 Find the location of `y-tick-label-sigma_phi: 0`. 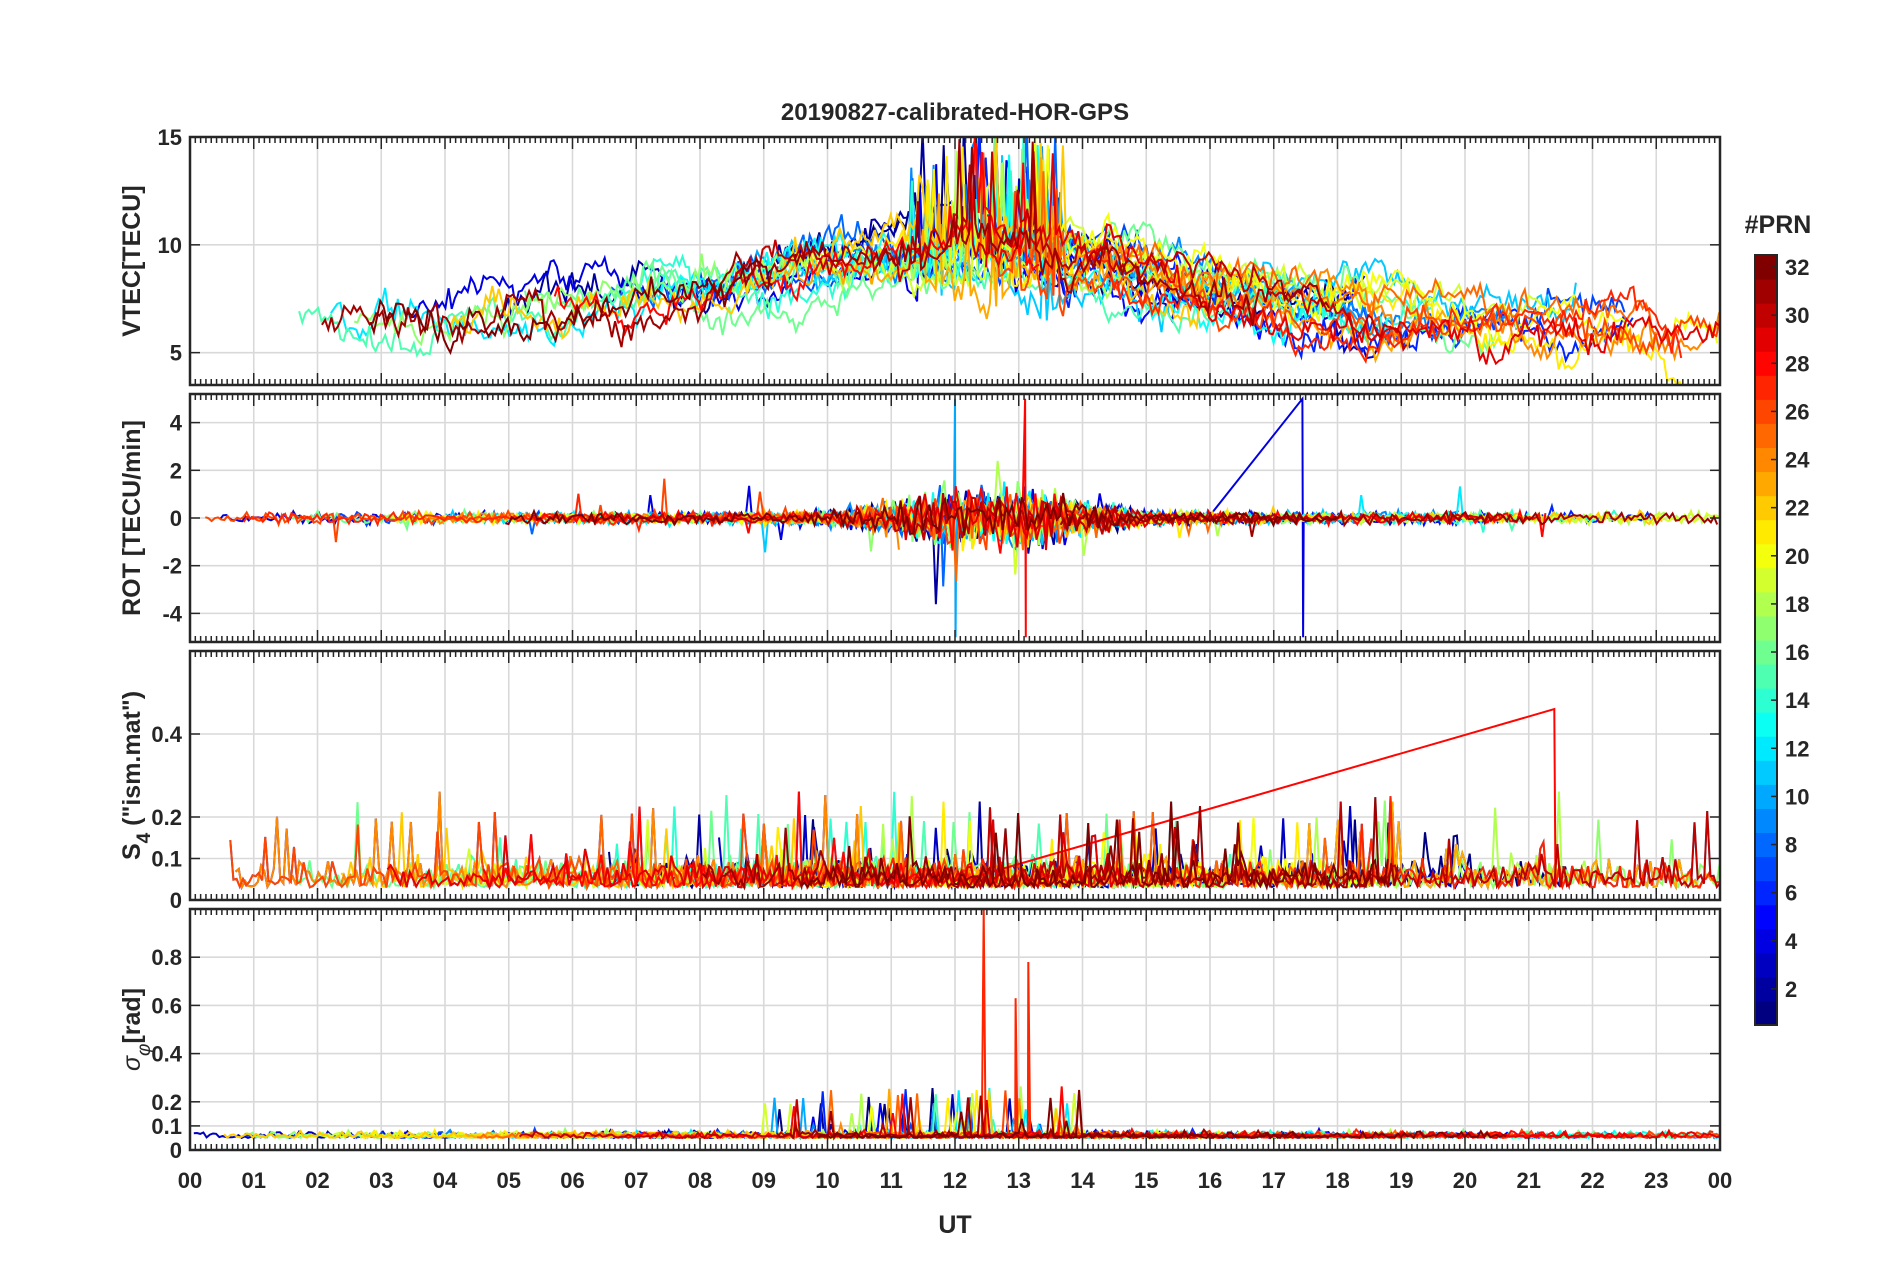

y-tick-label-sigma_phi: 0 is located at coordinates (176, 1150).